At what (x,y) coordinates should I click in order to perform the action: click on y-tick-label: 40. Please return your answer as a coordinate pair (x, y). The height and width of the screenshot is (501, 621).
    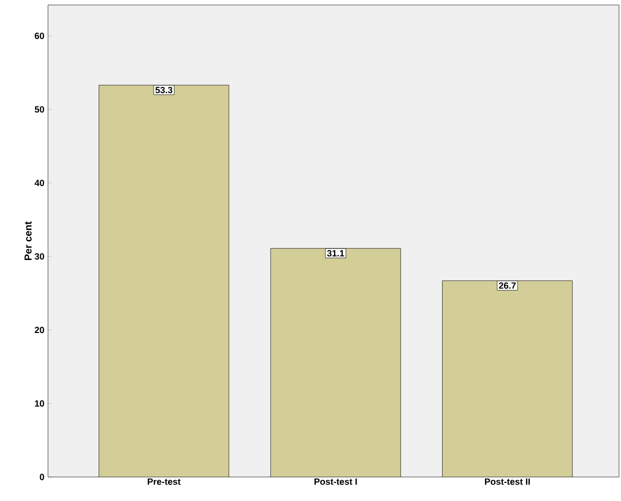
    Looking at the image, I should click on (39, 183).